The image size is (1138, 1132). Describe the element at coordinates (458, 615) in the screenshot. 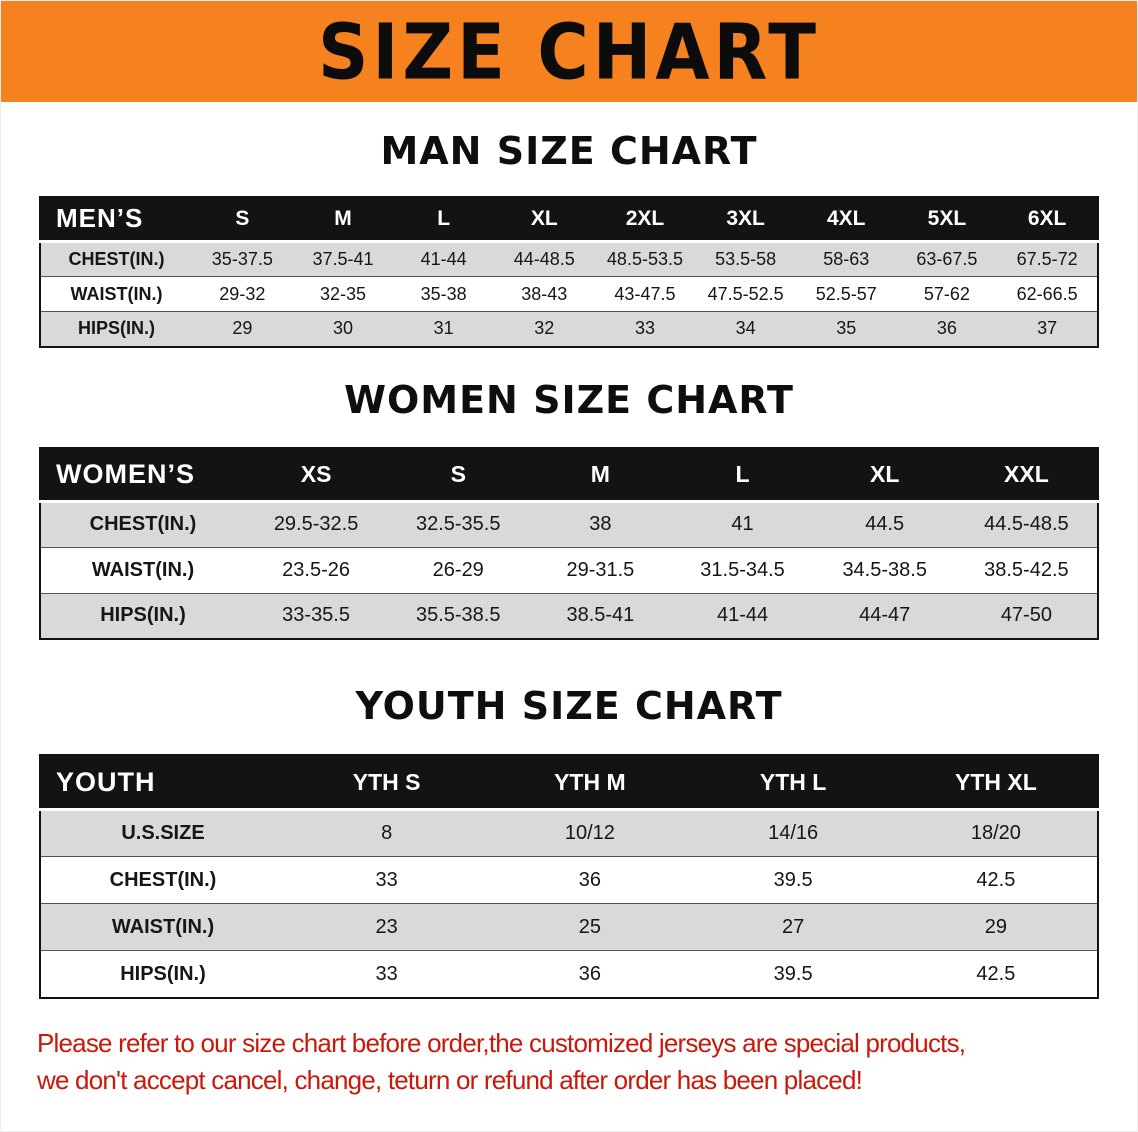

I see `size-cell: 35.5-38.5` at that location.